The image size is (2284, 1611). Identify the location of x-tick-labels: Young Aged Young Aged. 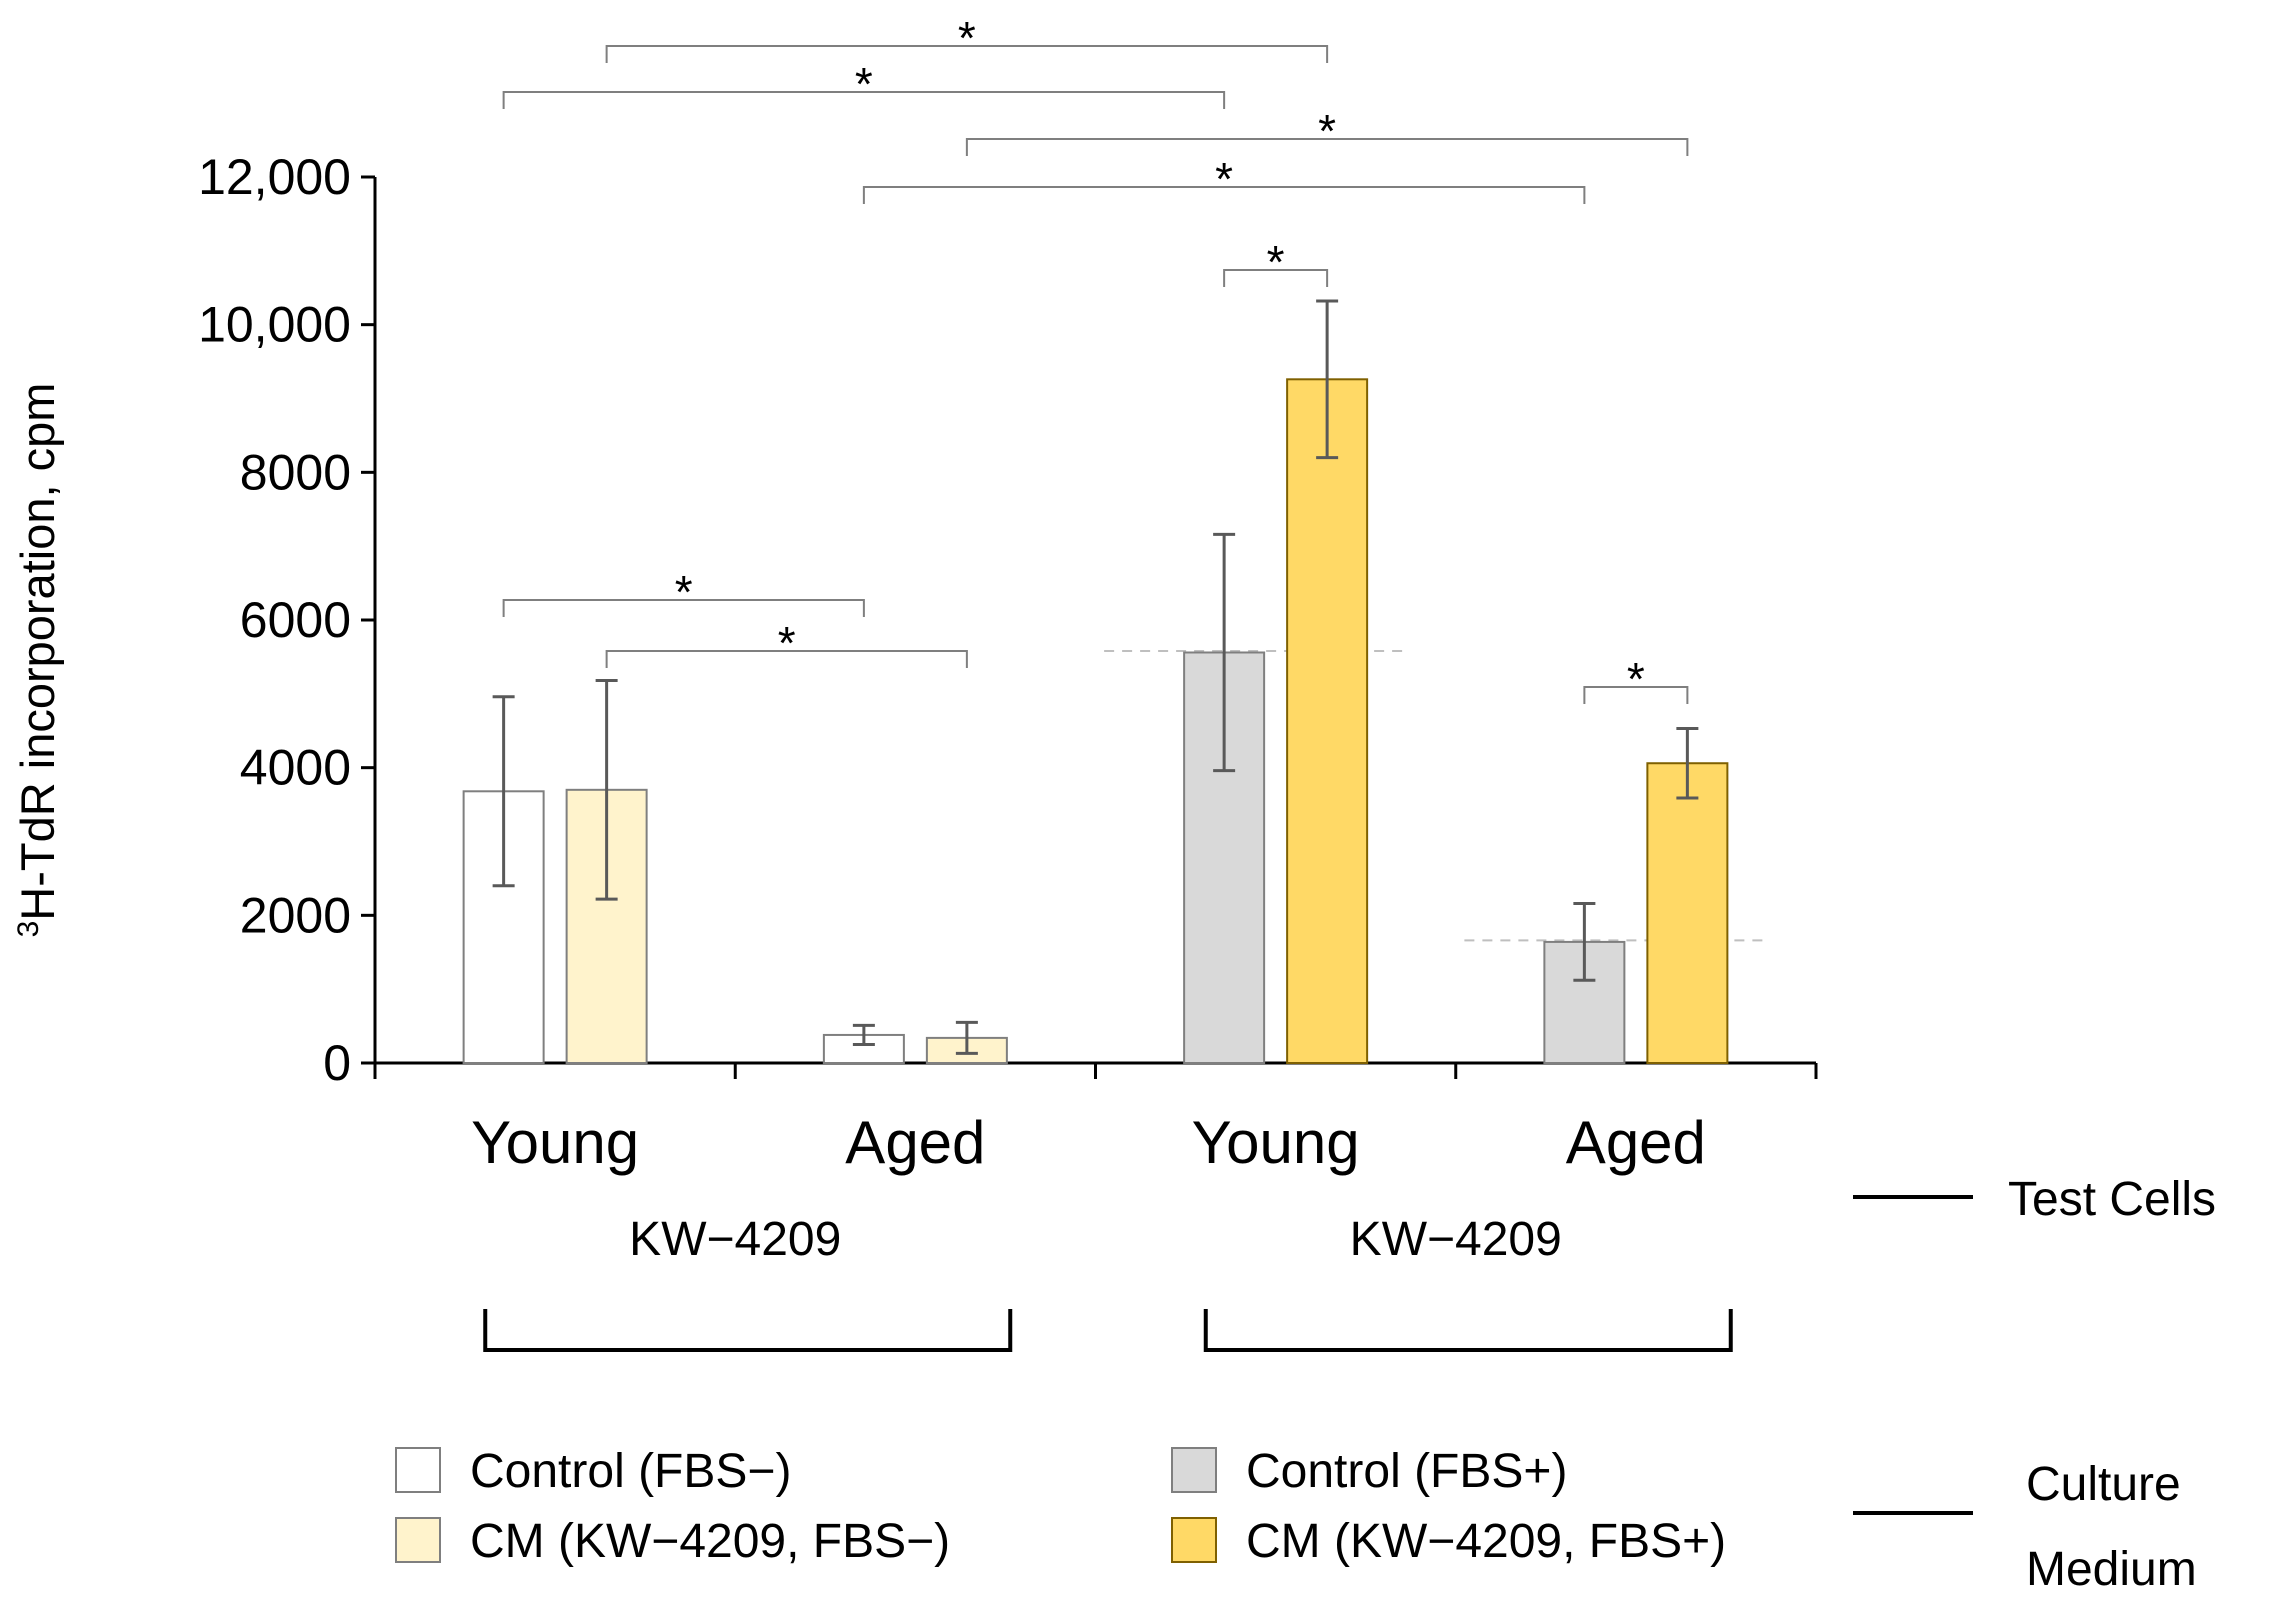
(1088, 1142).